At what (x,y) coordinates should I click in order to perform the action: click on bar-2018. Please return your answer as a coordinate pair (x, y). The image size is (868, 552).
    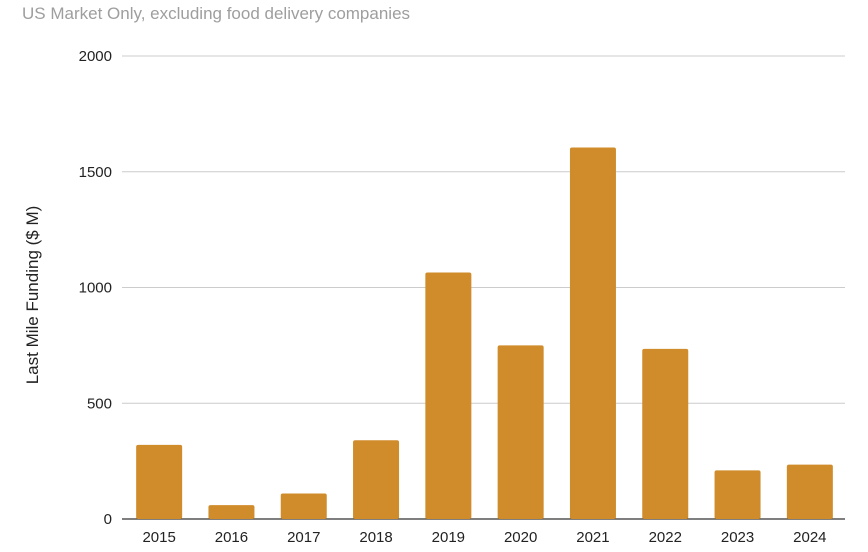
    Looking at the image, I should click on (376, 479).